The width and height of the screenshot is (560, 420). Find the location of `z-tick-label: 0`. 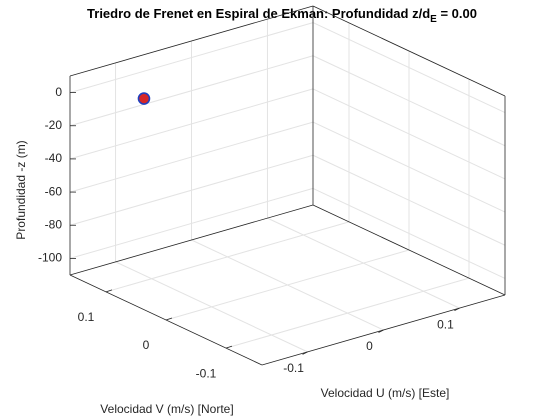

z-tick-label: 0 is located at coordinates (58, 92).